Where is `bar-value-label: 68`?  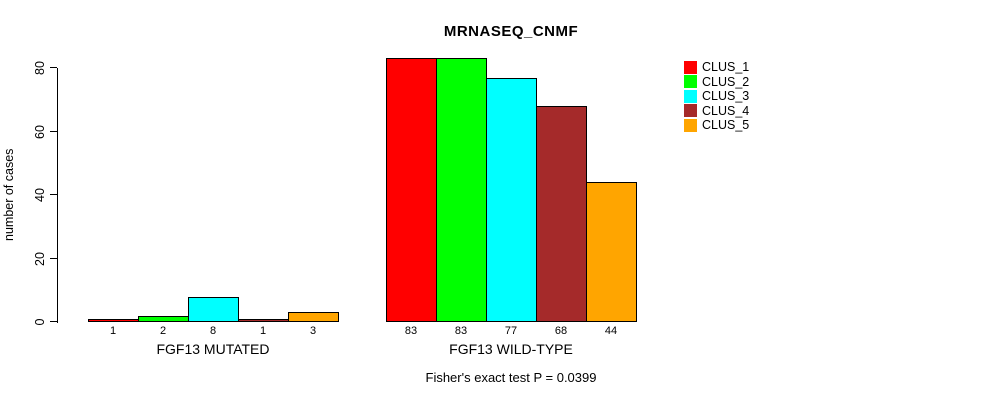
bar-value-label: 68 is located at coordinates (561, 331).